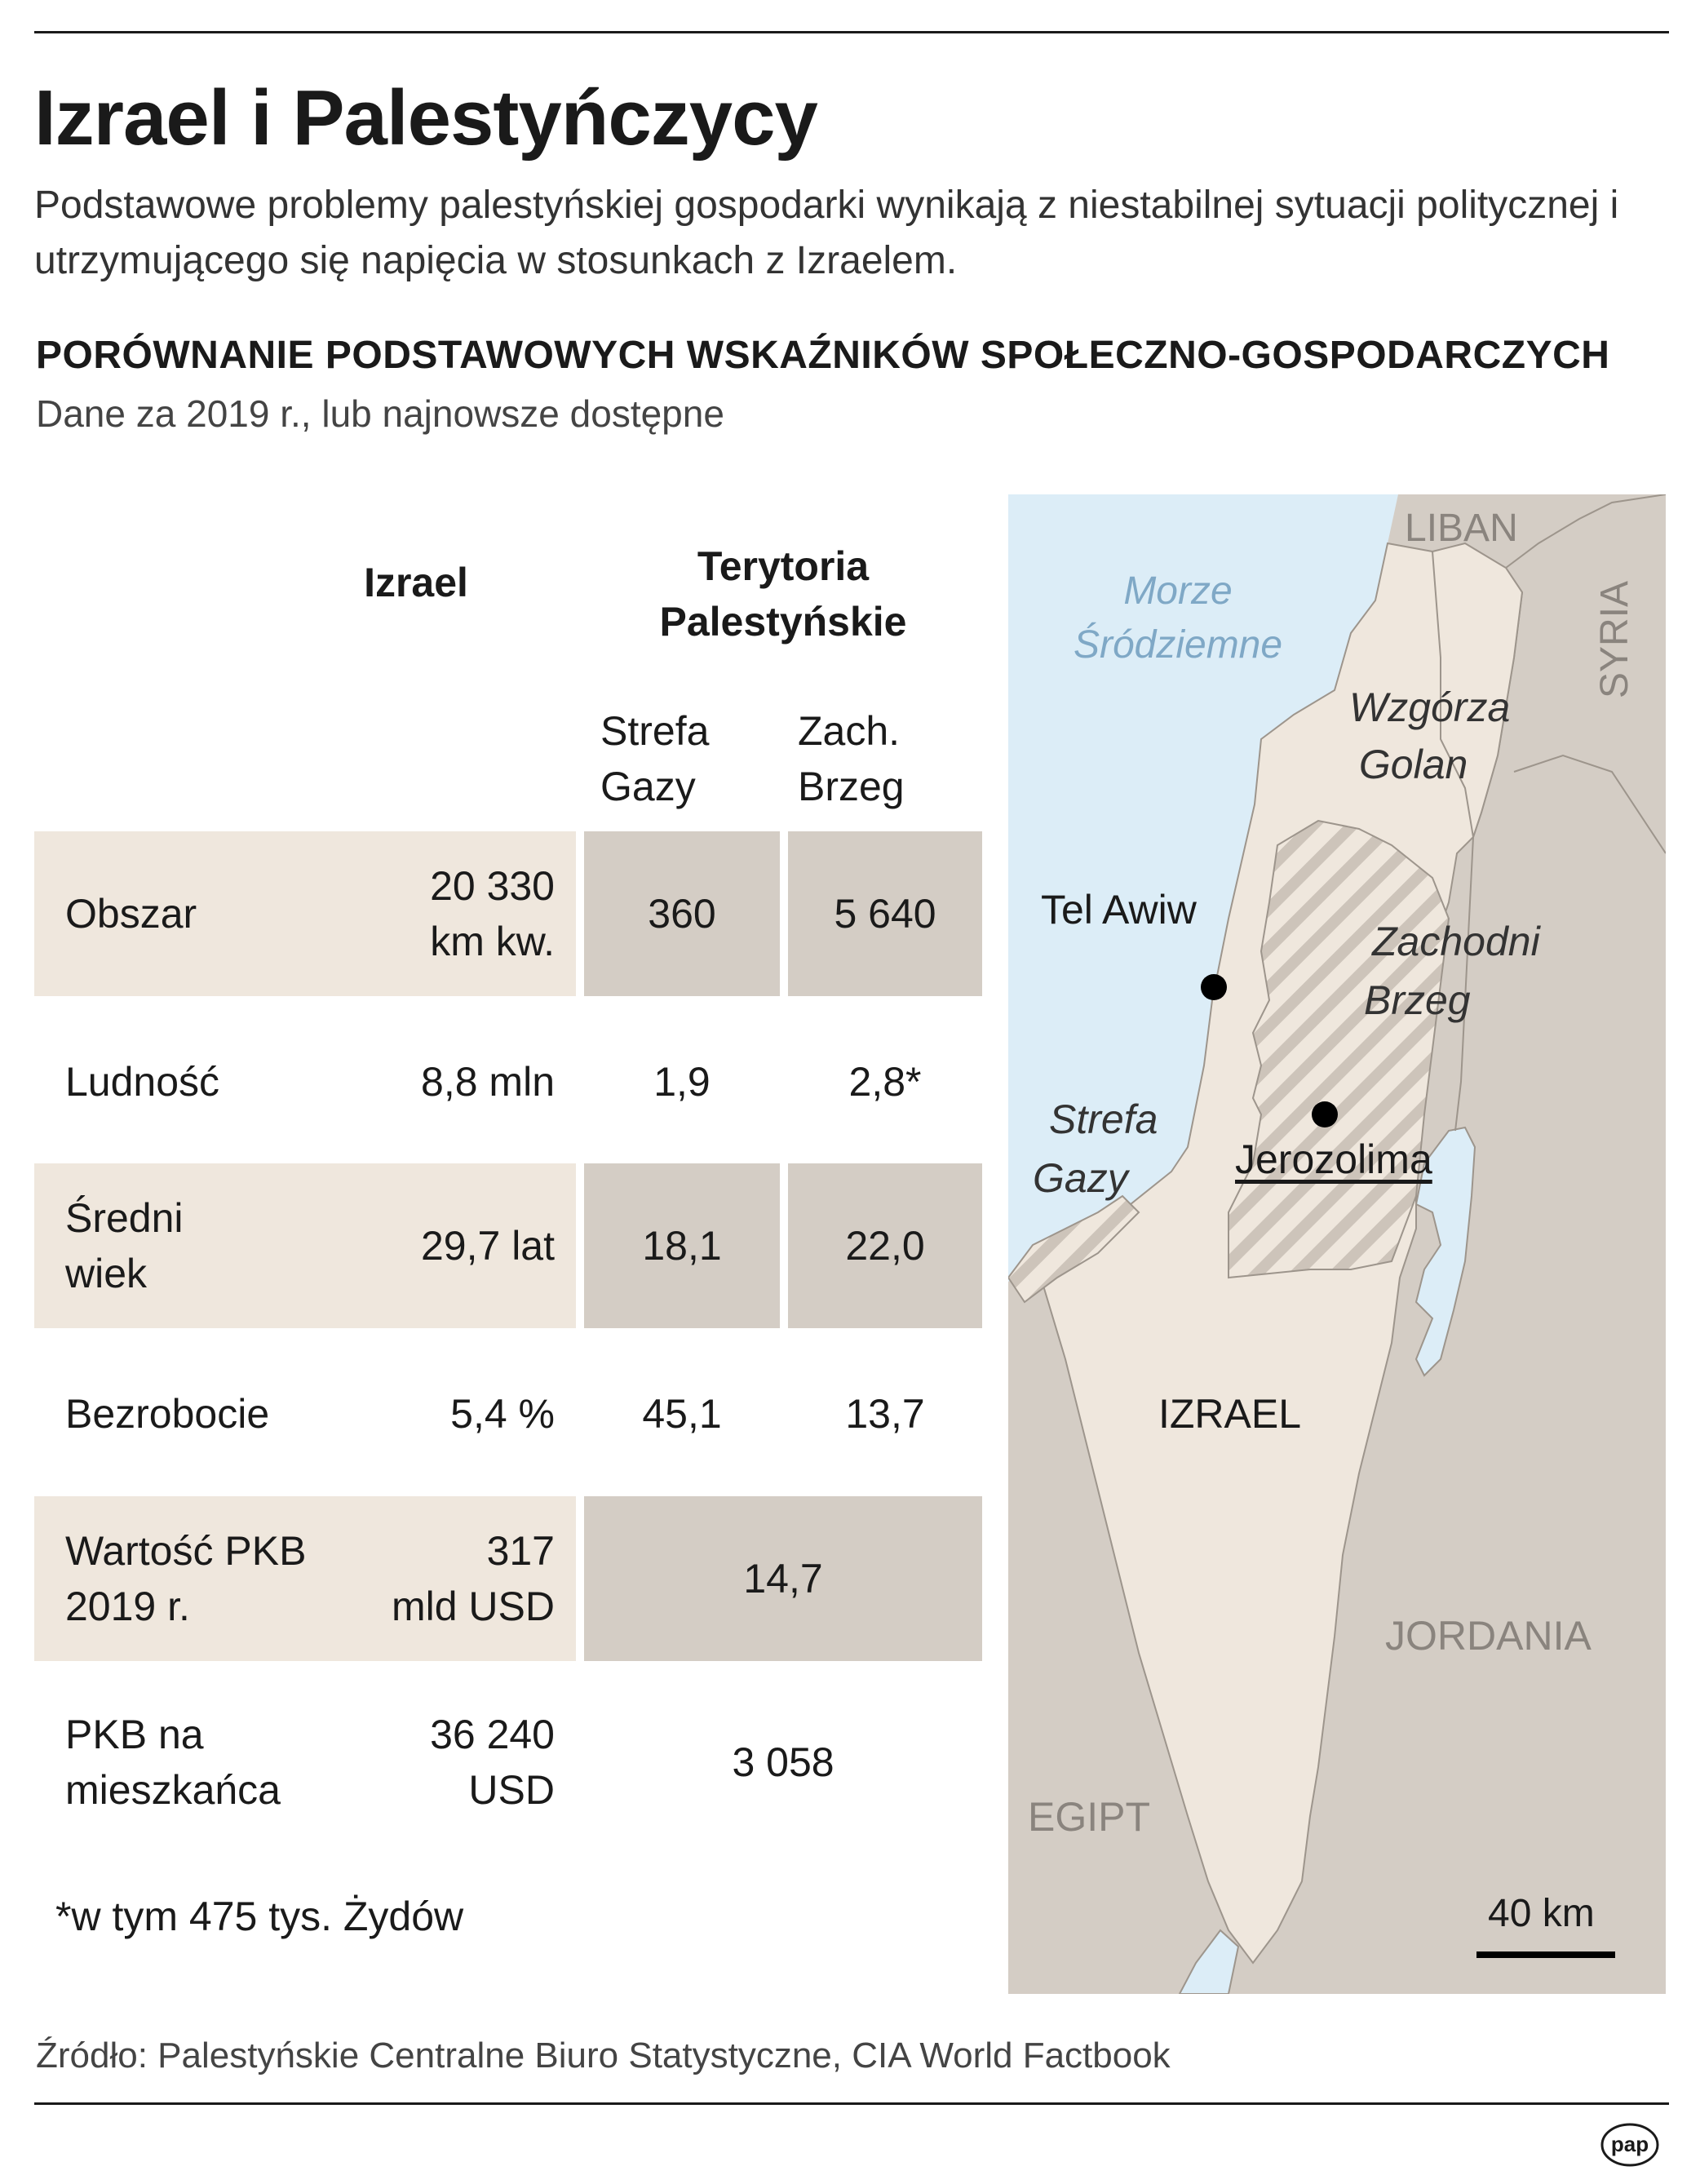 The width and height of the screenshot is (1700, 2184). Describe the element at coordinates (1488, 1636) in the screenshot. I see `map-label-jordan: JORDANIA` at that location.